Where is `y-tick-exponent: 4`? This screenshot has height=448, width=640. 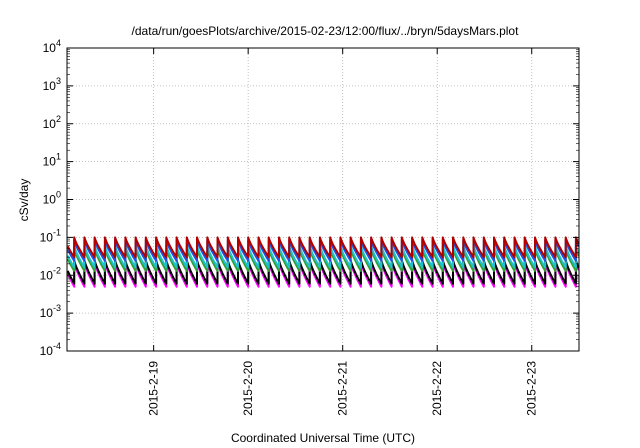 y-tick-exponent: 4 is located at coordinates (58, 43).